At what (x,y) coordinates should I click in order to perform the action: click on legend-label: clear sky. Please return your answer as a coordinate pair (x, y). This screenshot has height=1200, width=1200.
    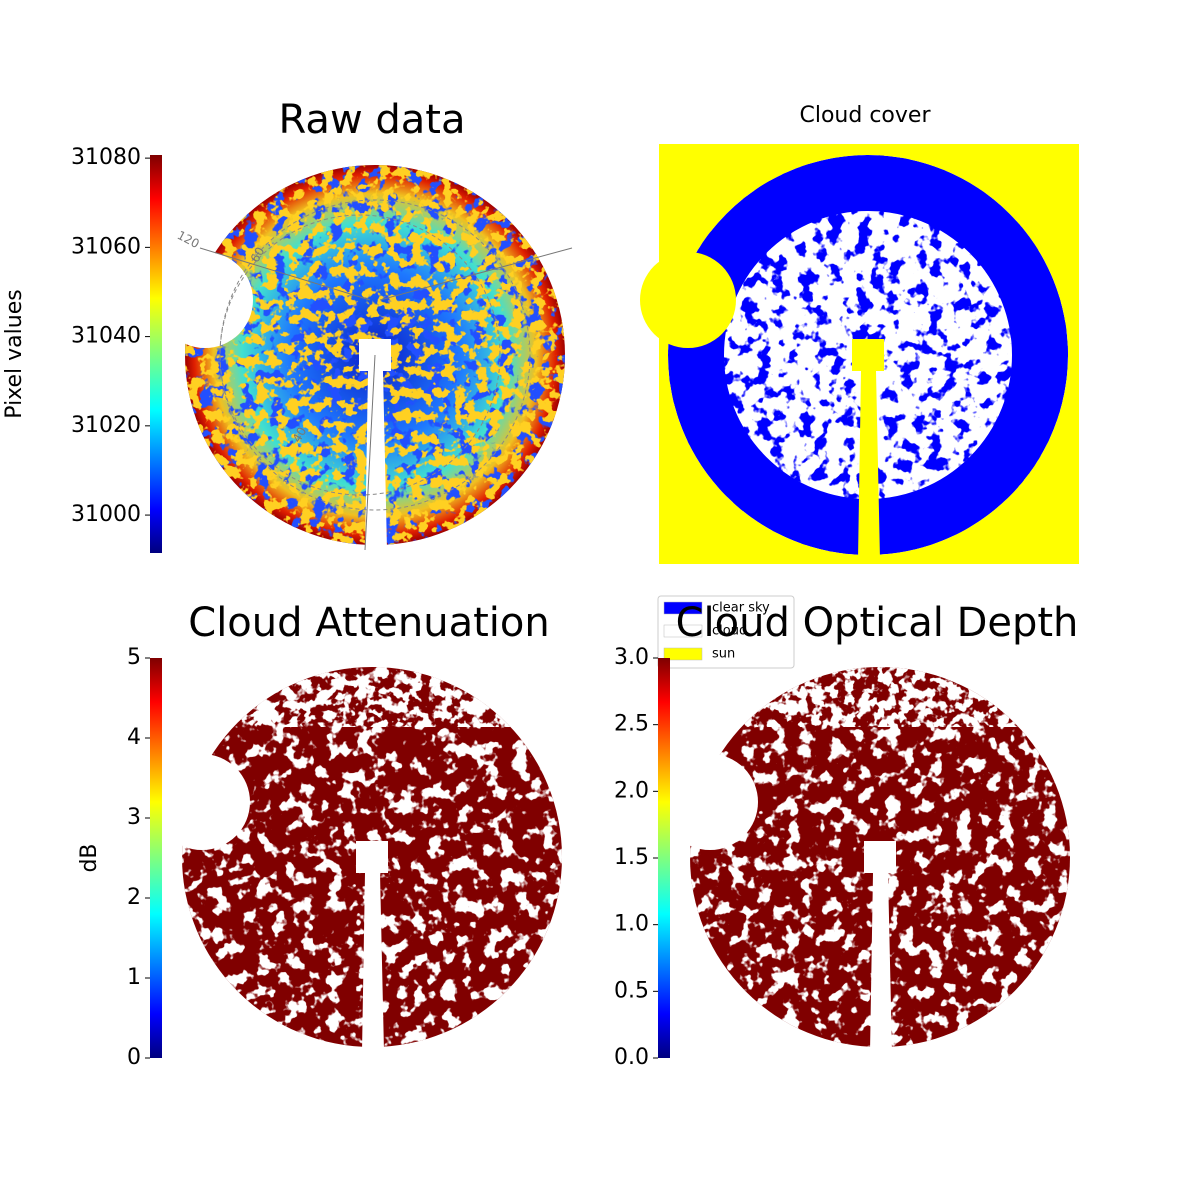
    Looking at the image, I should click on (741, 608).